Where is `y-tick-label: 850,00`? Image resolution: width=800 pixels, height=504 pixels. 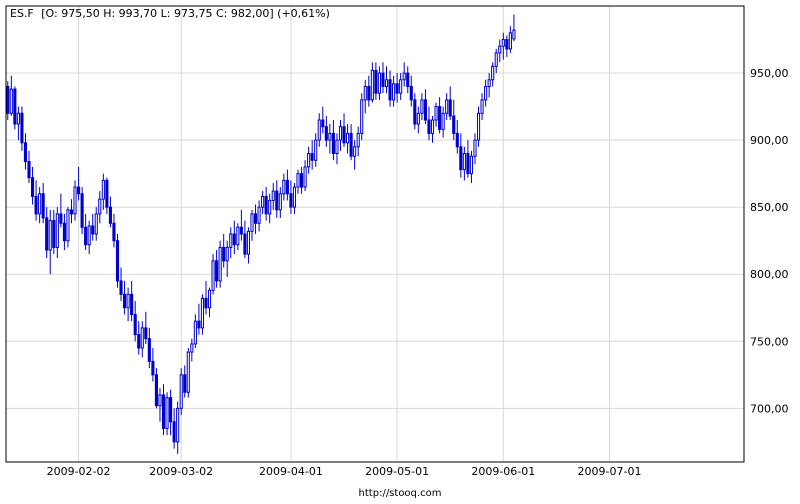
y-tick-label: 850,00 is located at coordinates (769, 207).